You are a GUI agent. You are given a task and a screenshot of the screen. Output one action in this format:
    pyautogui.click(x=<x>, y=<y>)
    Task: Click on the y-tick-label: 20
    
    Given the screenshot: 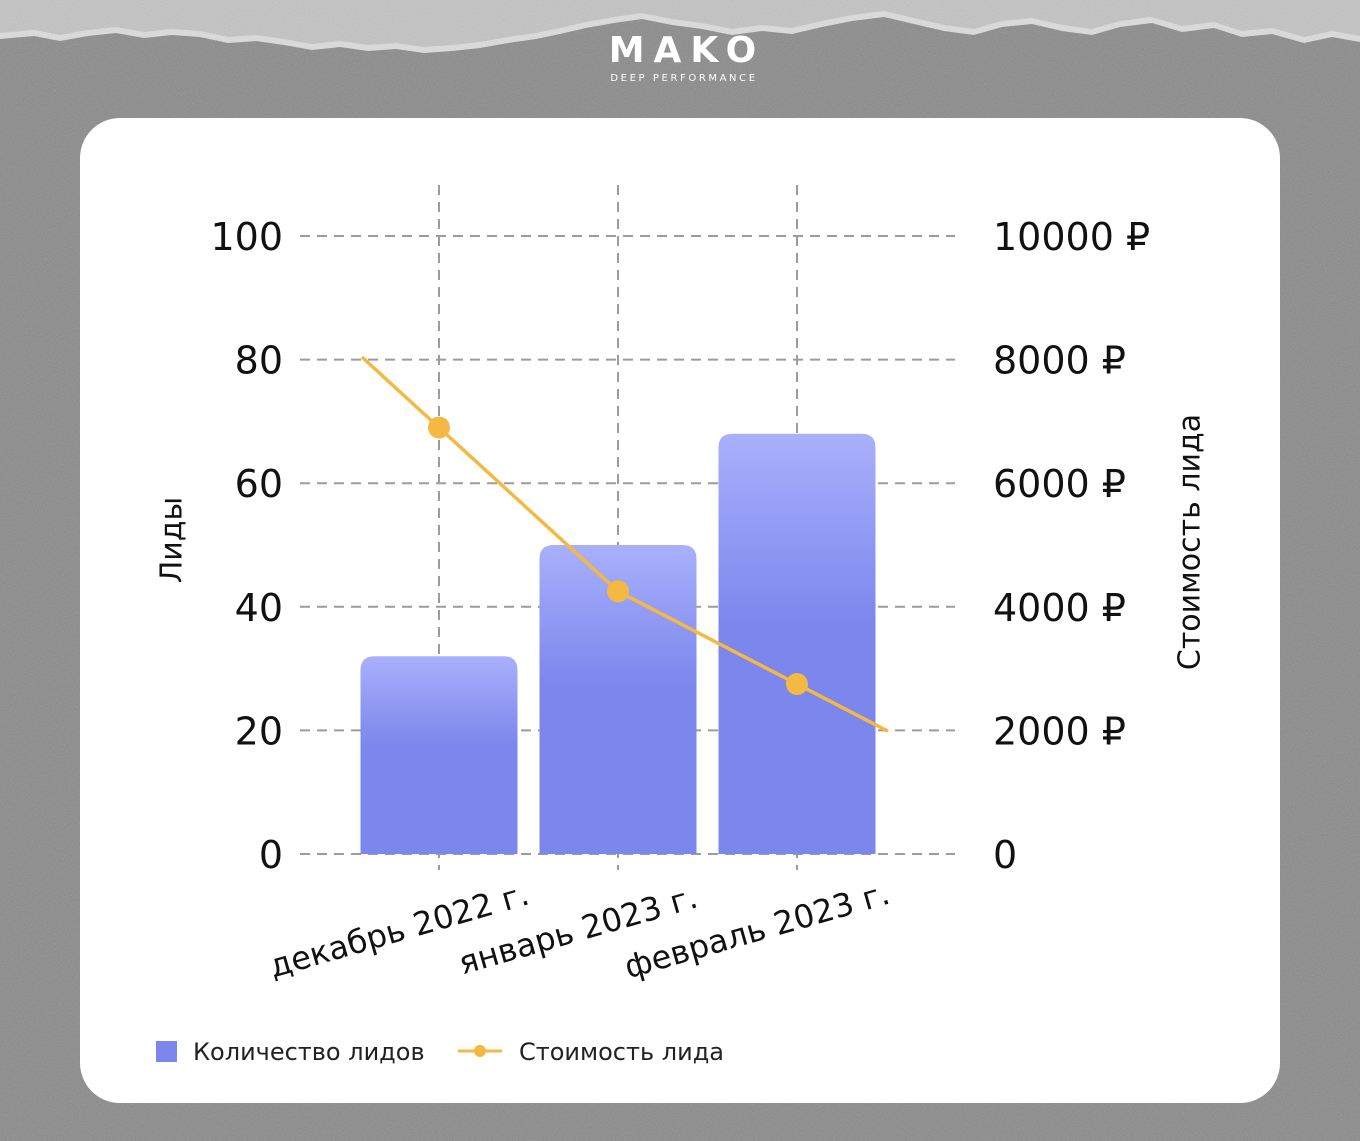 What is the action you would take?
    pyautogui.click(x=259, y=731)
    